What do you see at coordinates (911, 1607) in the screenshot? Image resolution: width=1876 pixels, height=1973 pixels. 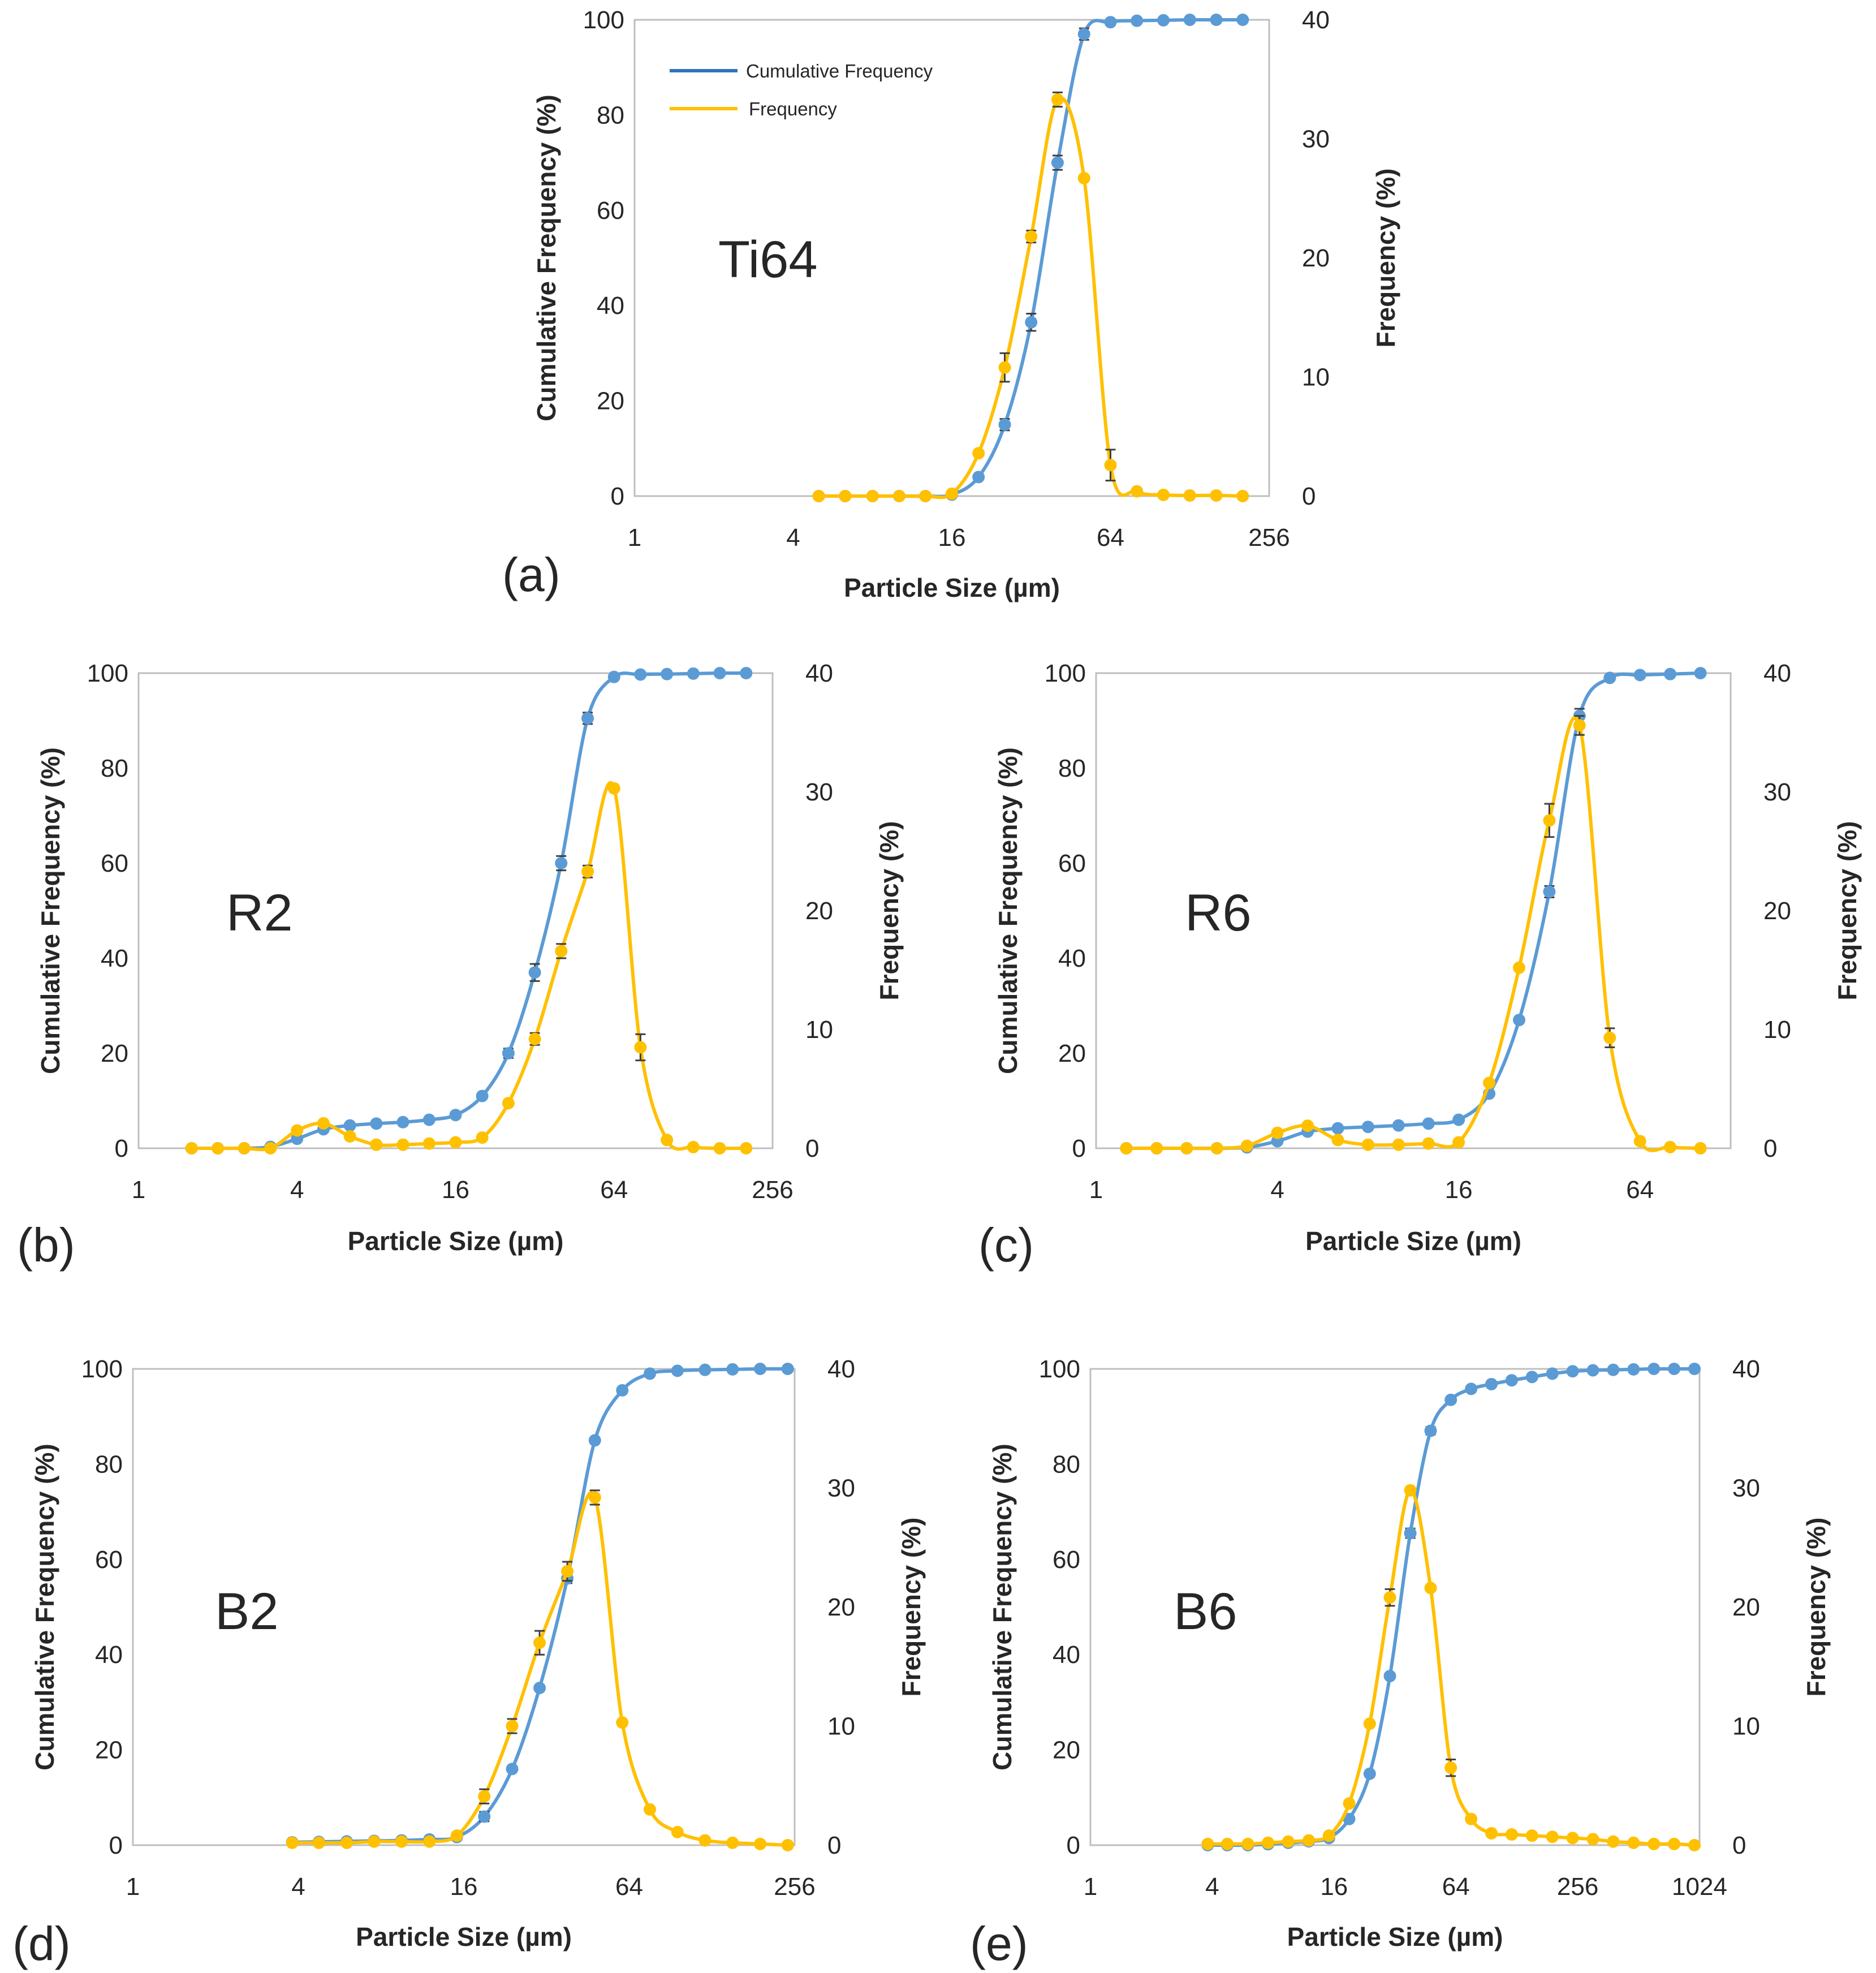 I see `y2-axis-label: Frequency (%)` at bounding box center [911, 1607].